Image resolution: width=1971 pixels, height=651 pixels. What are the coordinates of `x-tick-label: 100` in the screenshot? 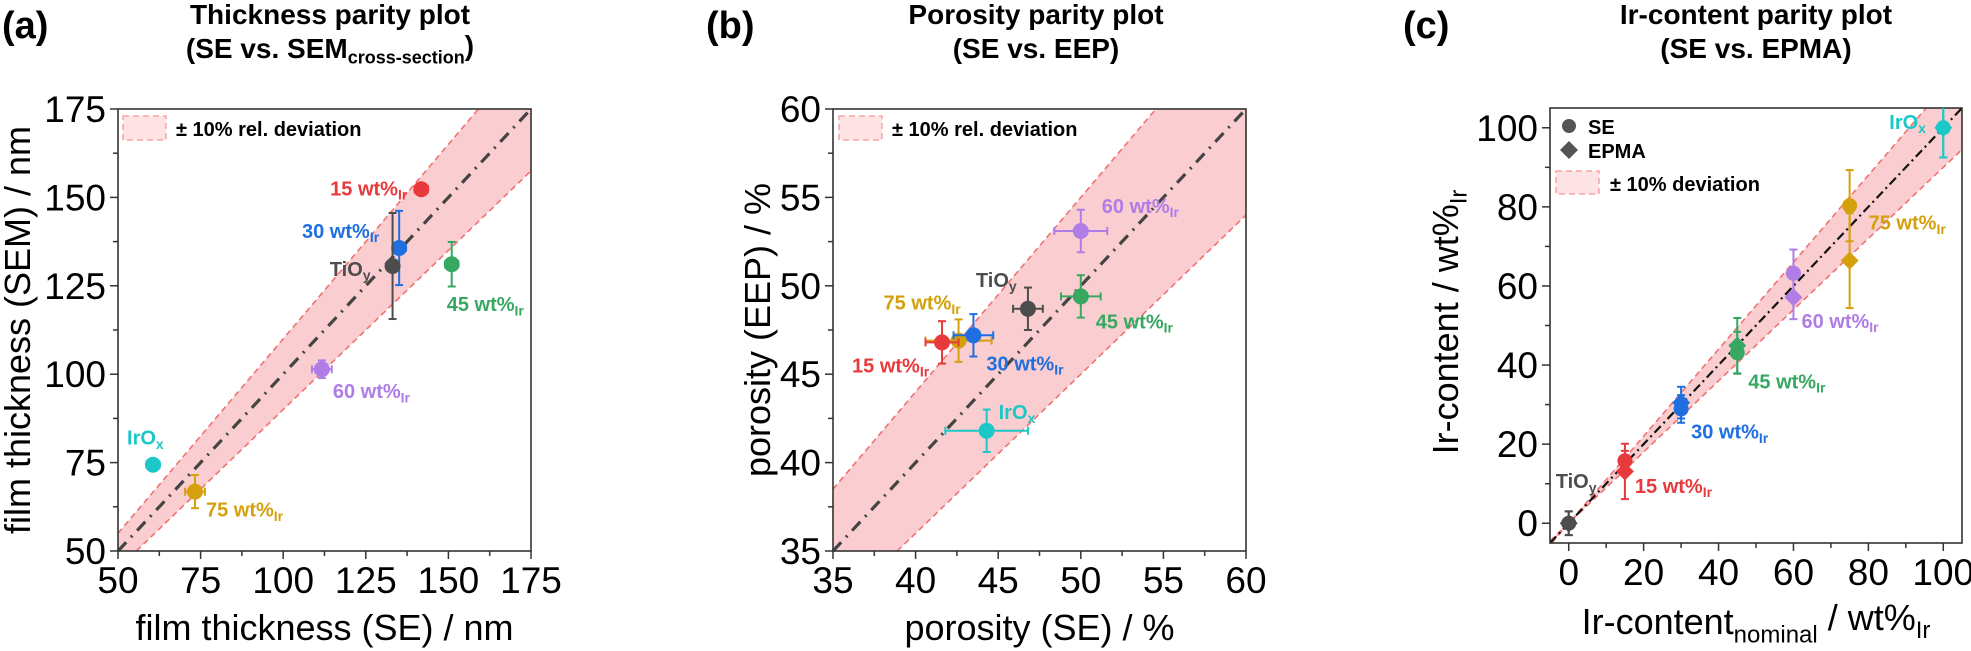 It's located at (1941, 572).